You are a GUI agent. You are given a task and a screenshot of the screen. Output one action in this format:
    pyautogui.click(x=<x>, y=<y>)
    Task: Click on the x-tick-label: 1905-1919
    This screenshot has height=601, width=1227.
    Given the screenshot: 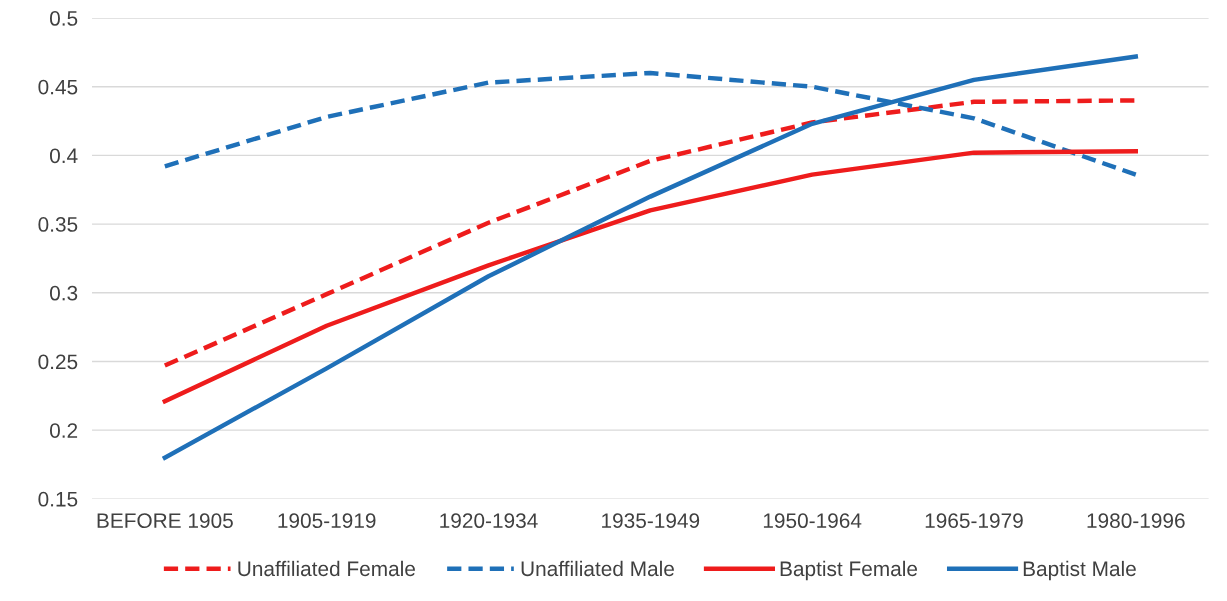 What is the action you would take?
    pyautogui.click(x=327, y=521)
    